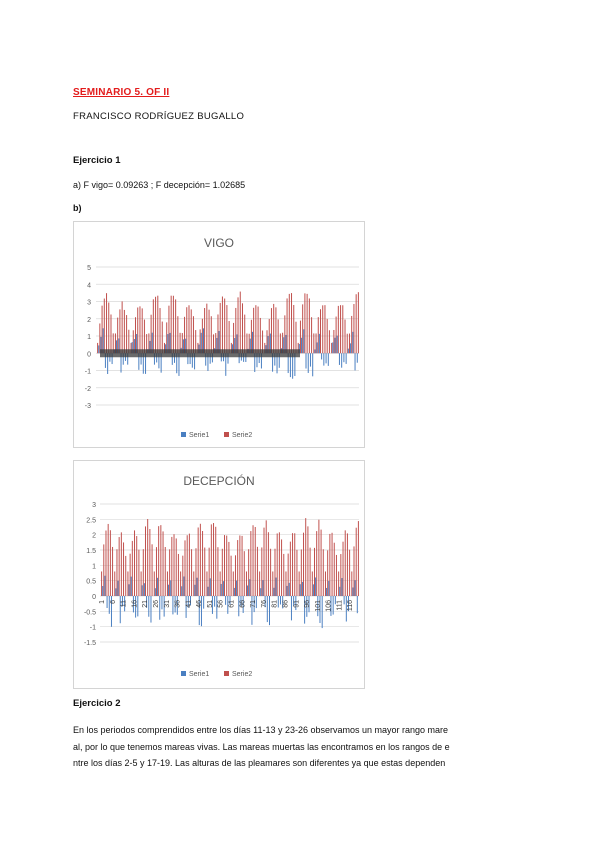  I want to click on x-tick-label: 96, so click(307, 604).